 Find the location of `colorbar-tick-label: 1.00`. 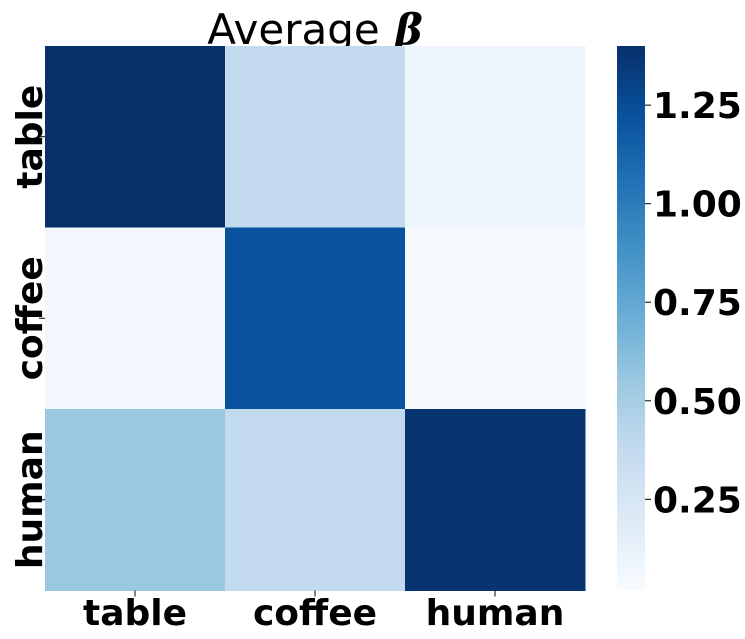

colorbar-tick-label: 1.00 is located at coordinates (697, 205).